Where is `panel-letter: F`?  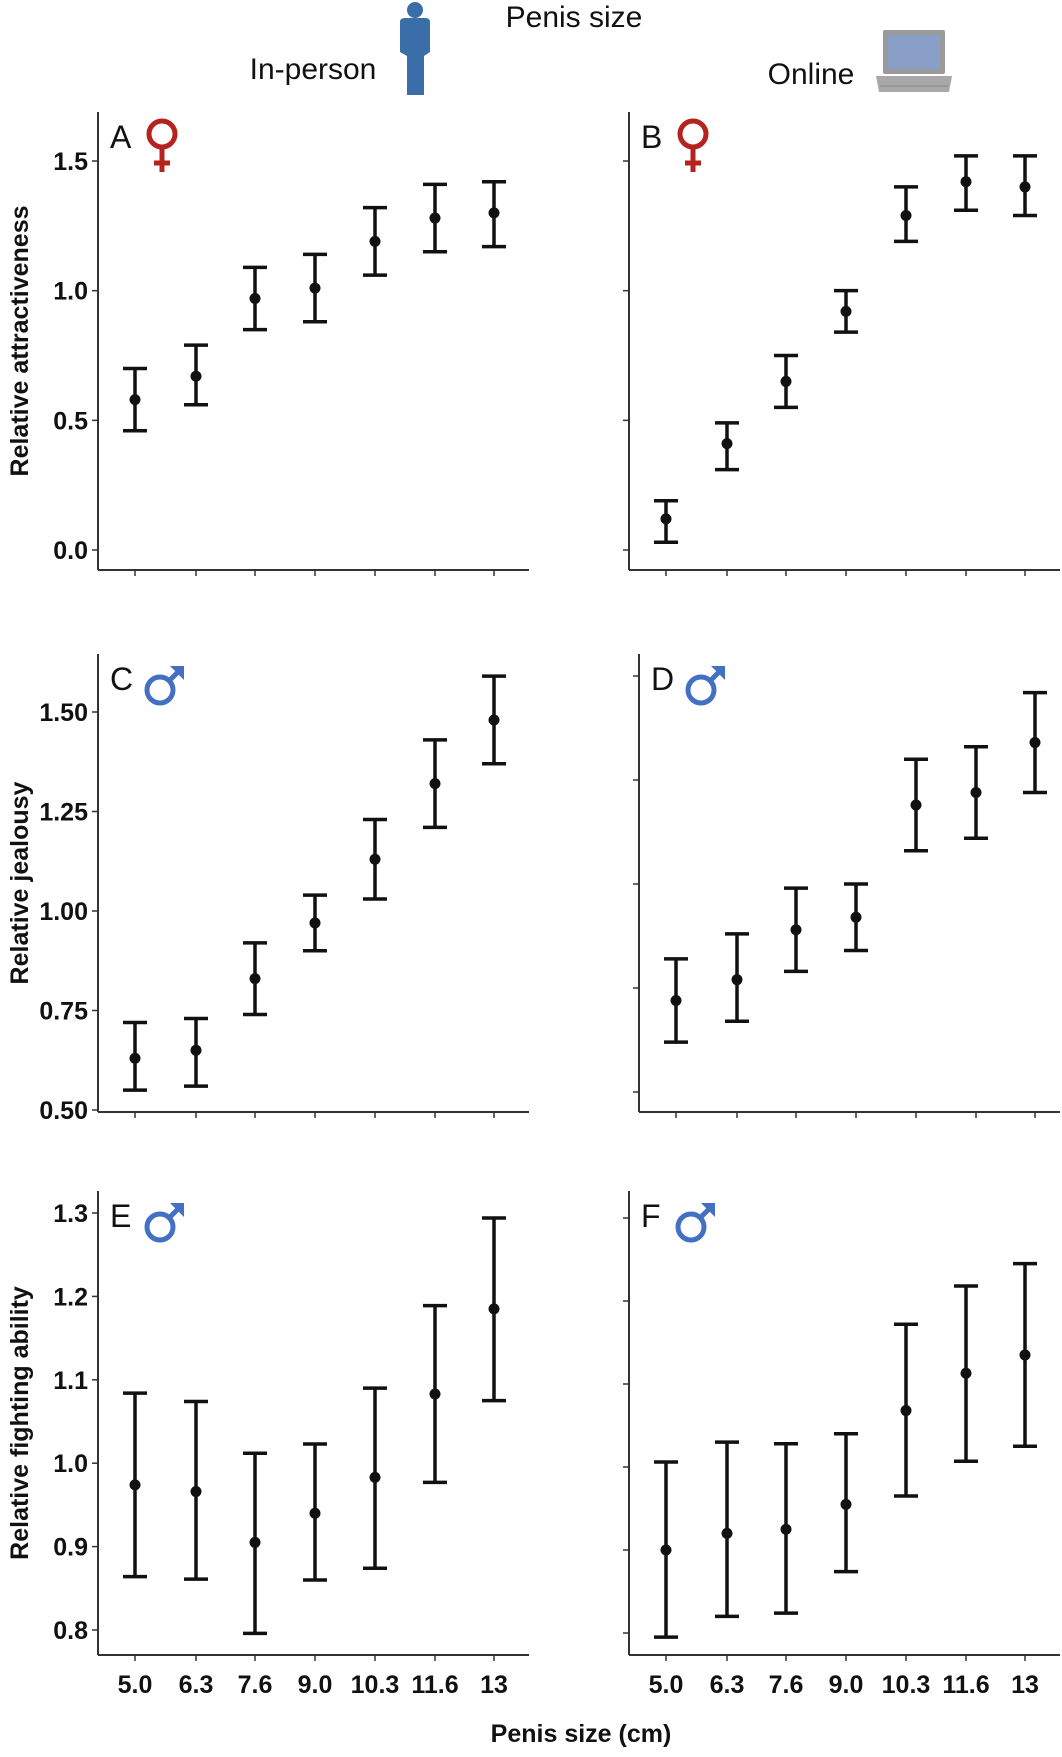
panel-letter: F is located at coordinates (651, 1216).